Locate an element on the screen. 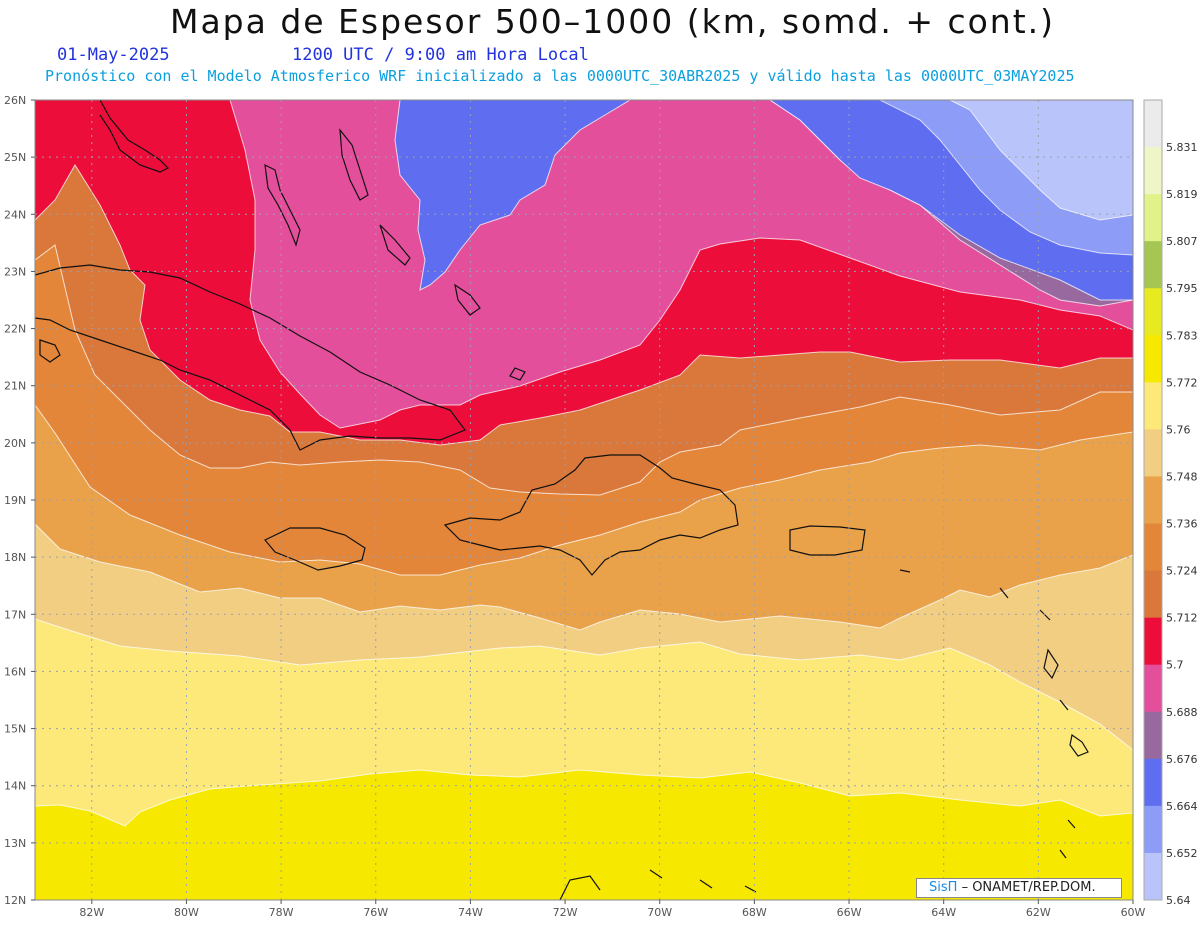  lon-label: 62W is located at coordinates (1038, 912).